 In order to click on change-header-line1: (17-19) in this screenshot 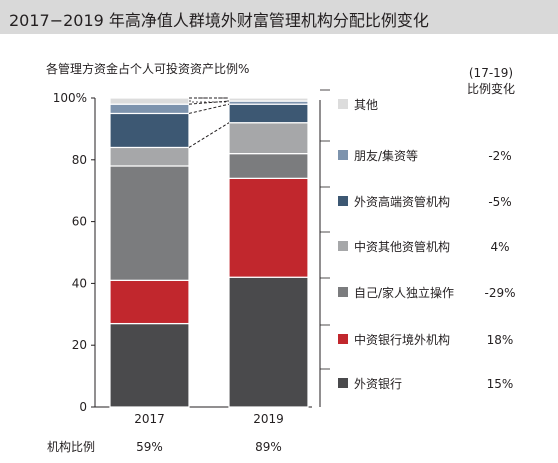, I will do `click(491, 73)`.